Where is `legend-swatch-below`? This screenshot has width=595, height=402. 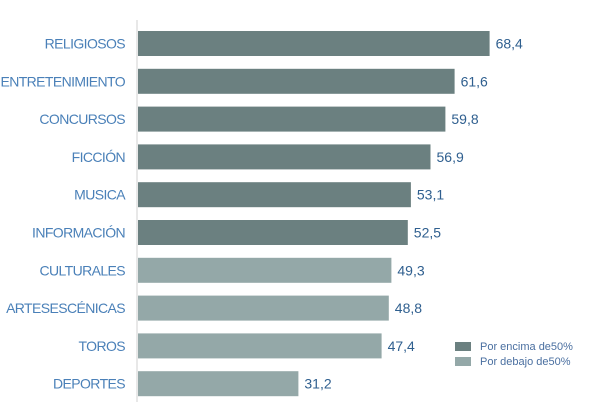 legend-swatch-below is located at coordinates (463, 361).